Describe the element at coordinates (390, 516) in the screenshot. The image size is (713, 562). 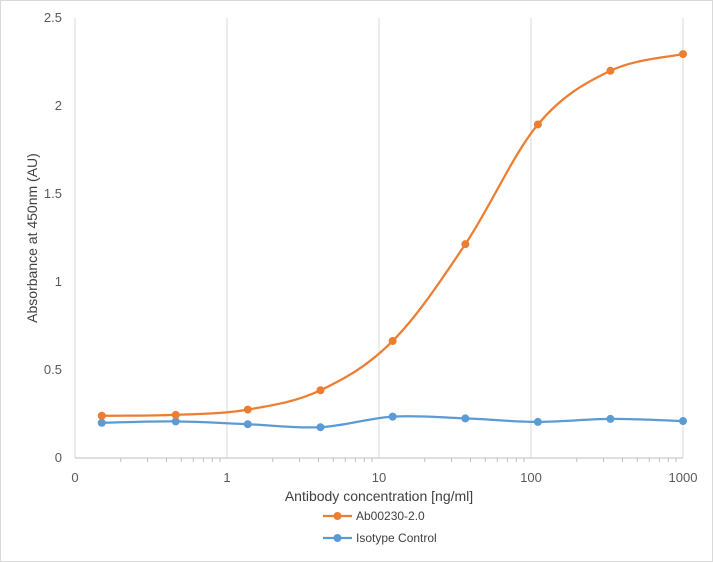
I see `legend-label: Ab00230-2.0` at that location.